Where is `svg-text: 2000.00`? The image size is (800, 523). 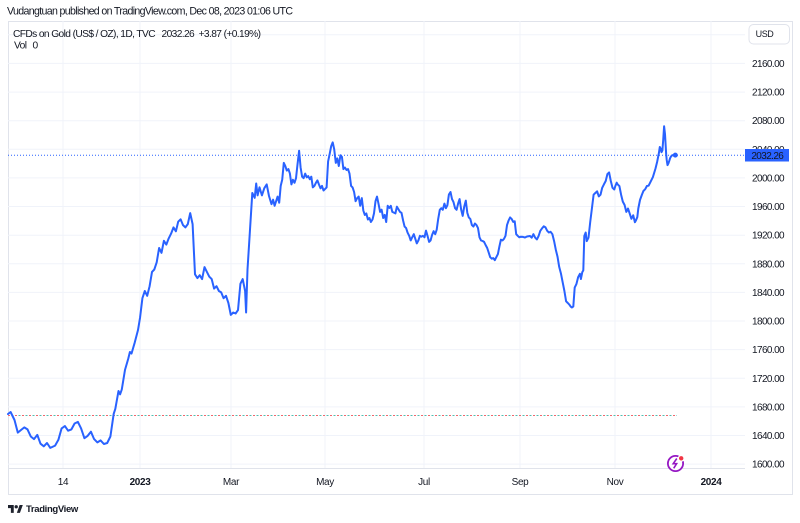 svg-text: 2000.00 is located at coordinates (768, 178).